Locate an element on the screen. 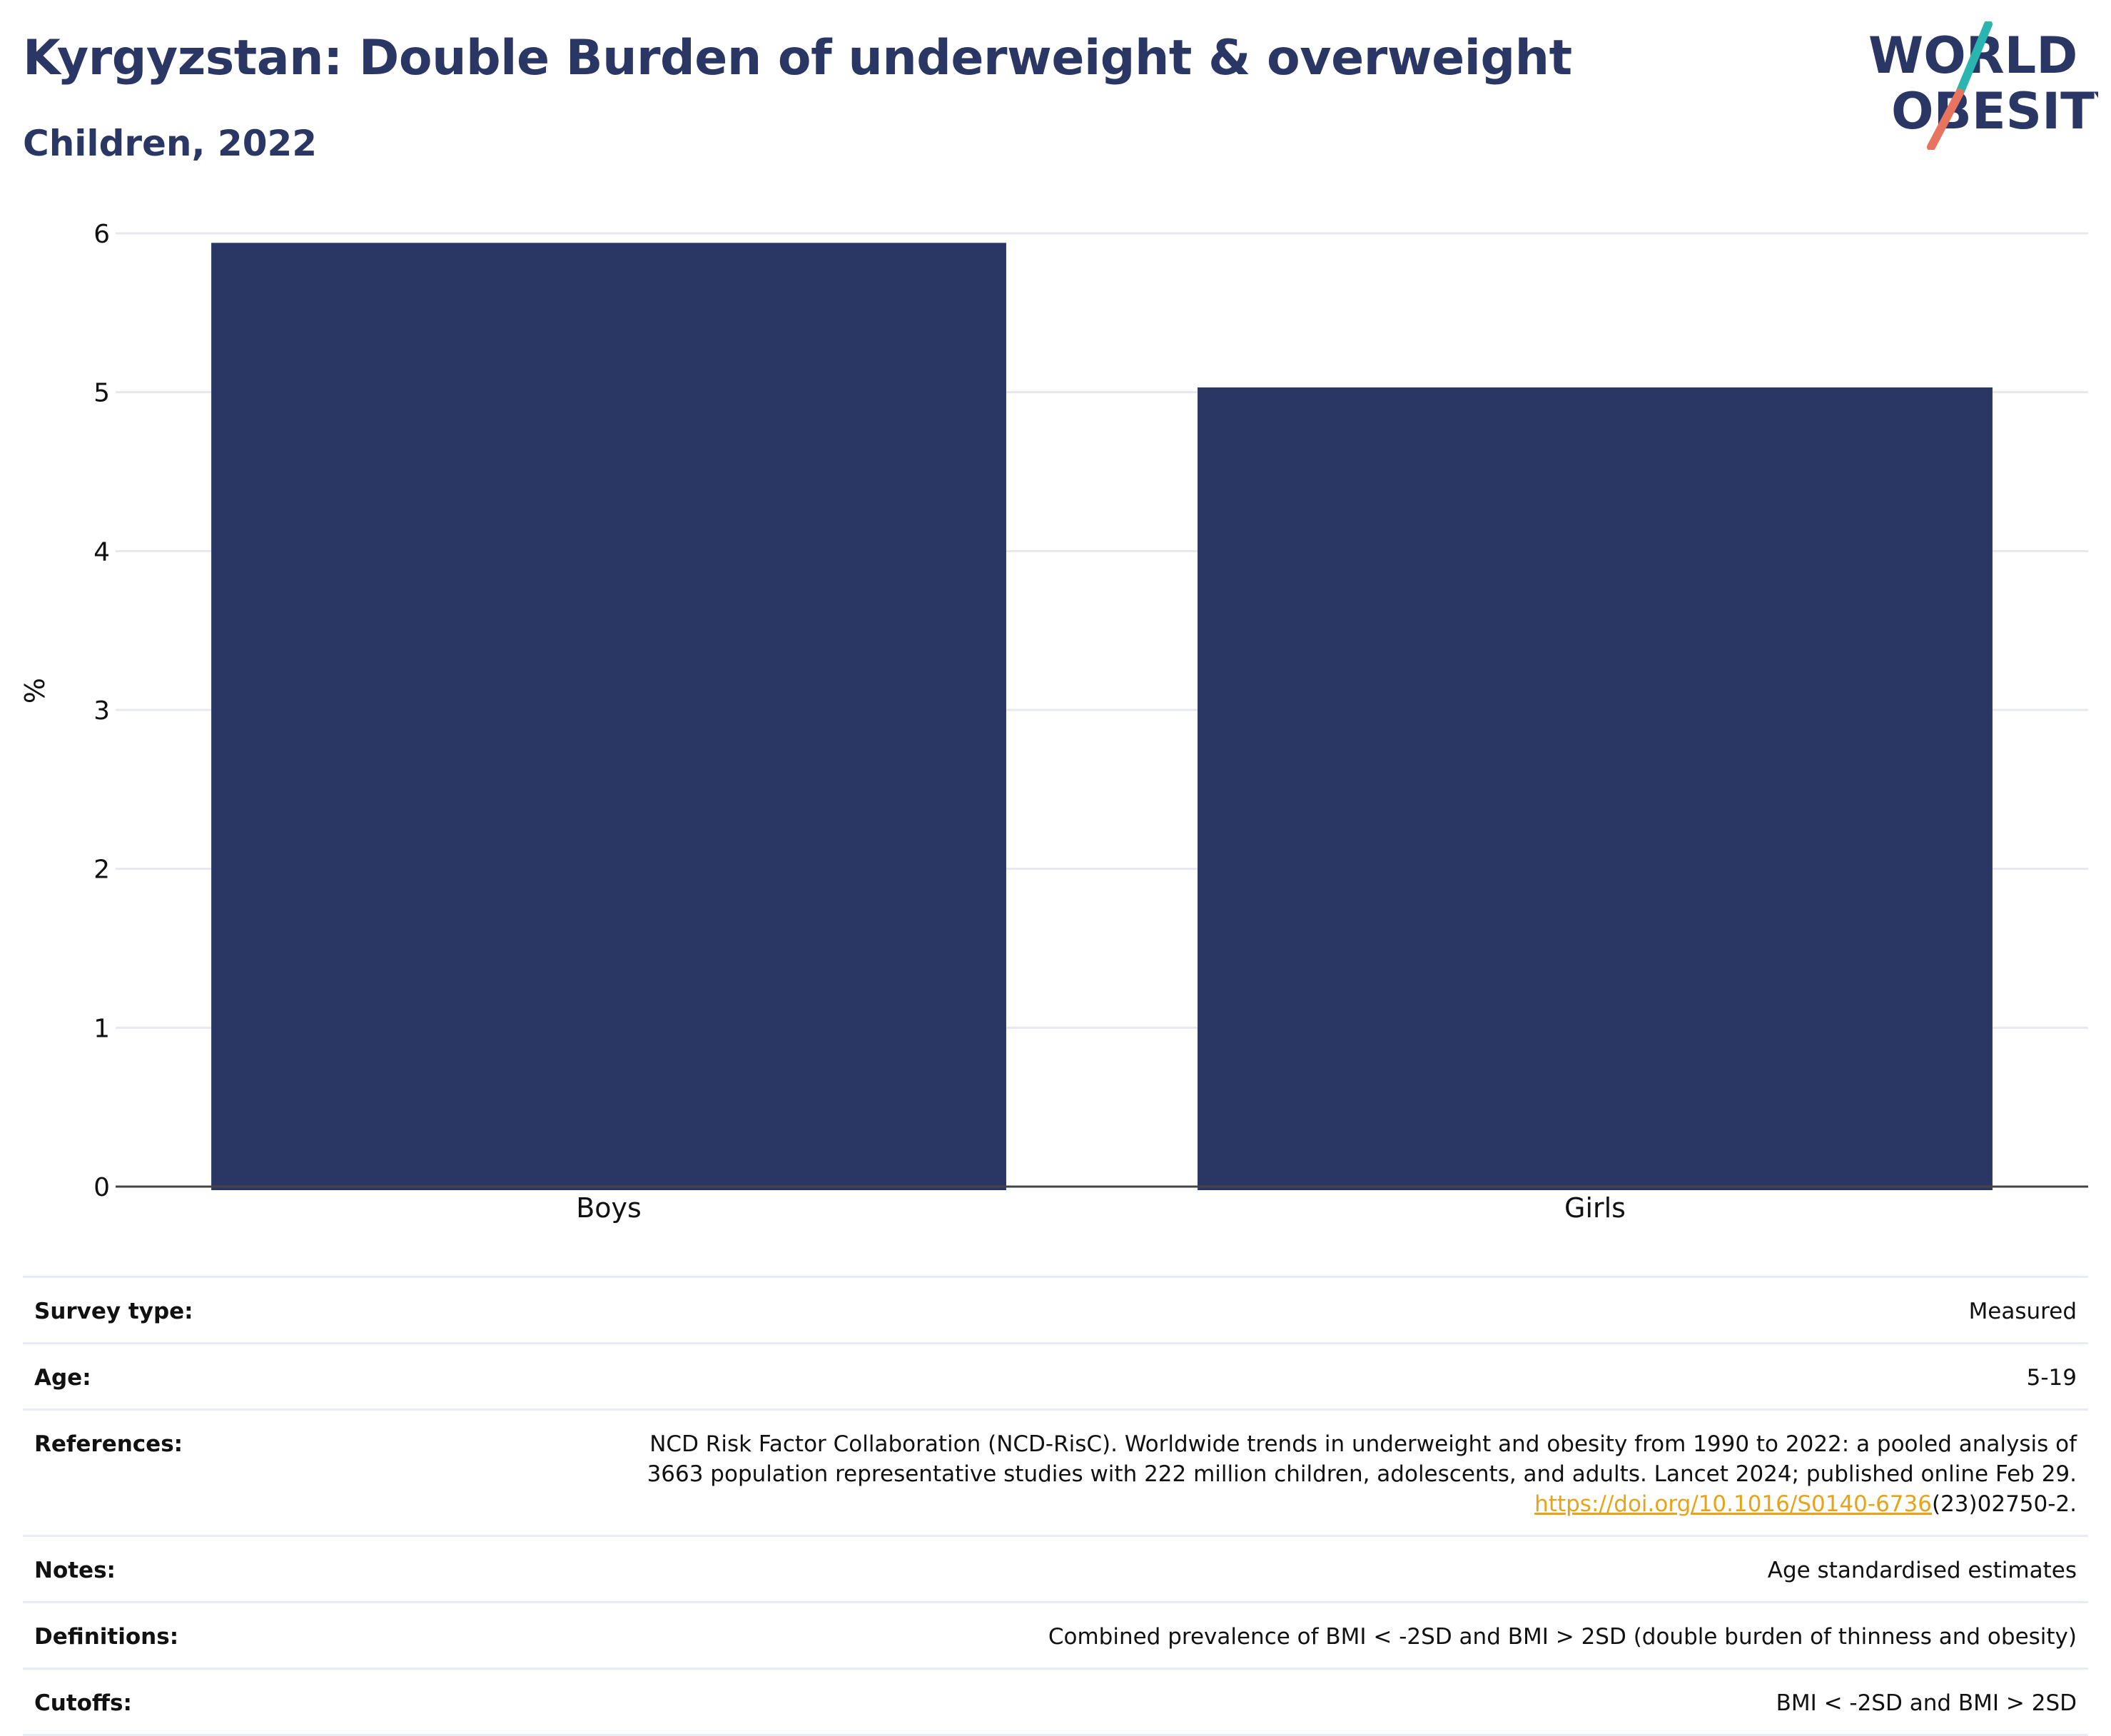 Image resolution: width=2111 pixels, height=1736 pixels. logo-text-obesity: OBESITY is located at coordinates (1995, 111).